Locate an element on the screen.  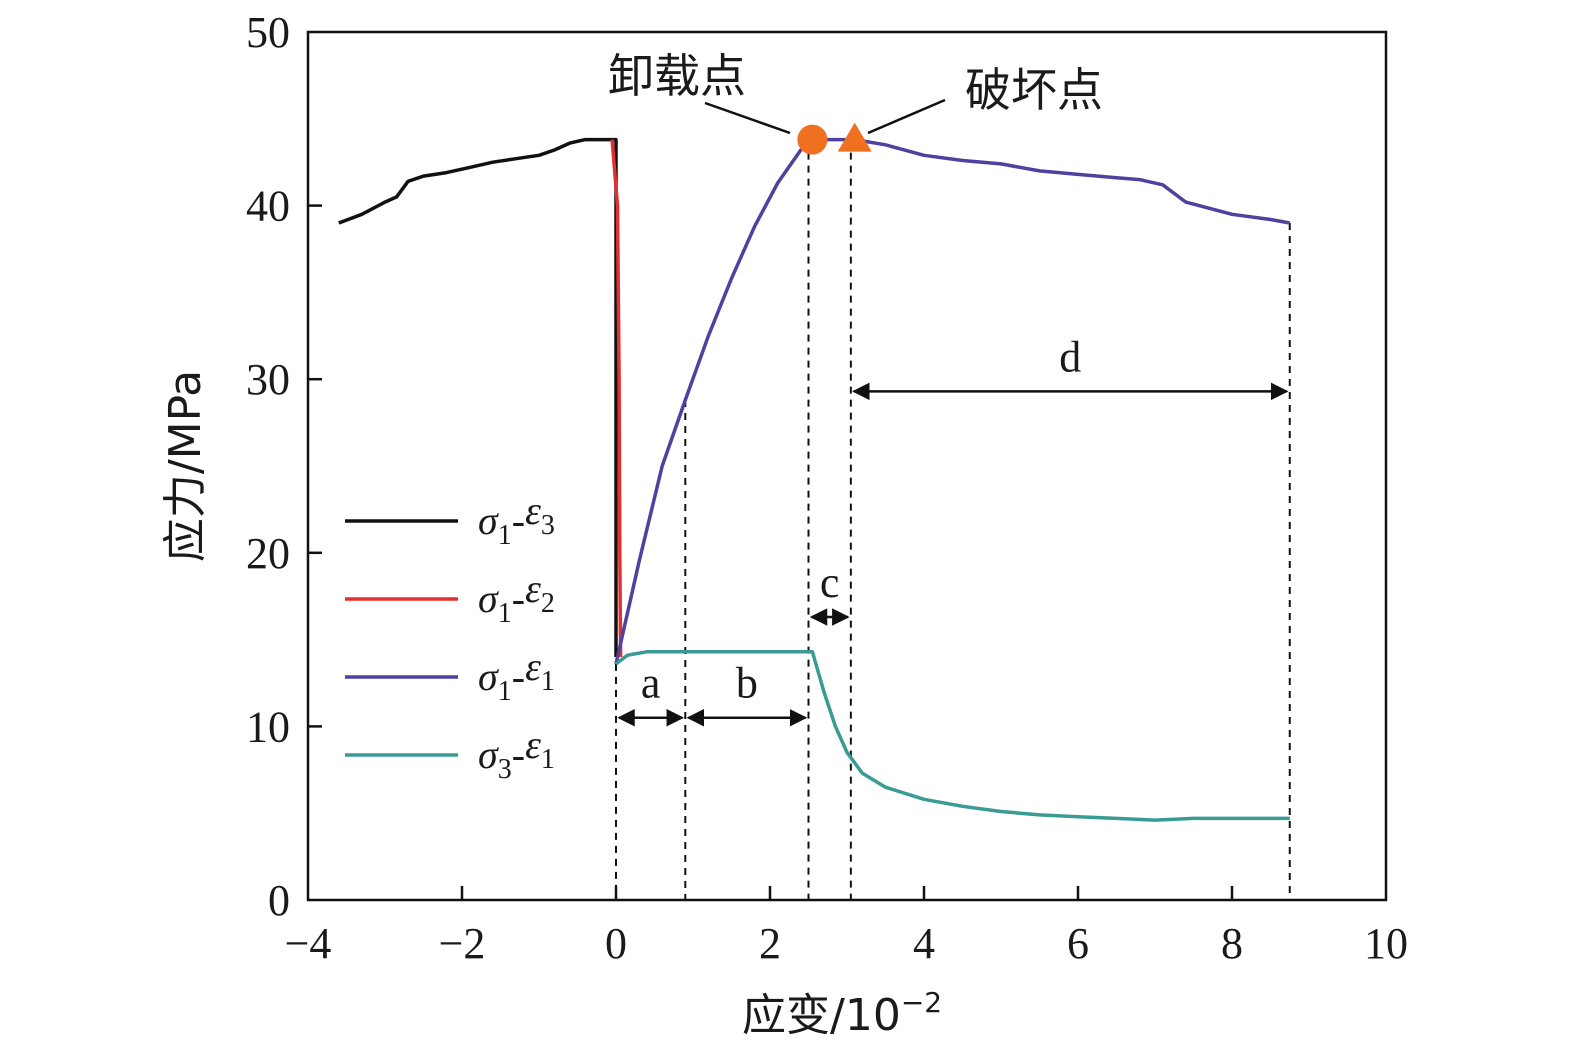
legend-label-2: σ1-ε1 is located at coordinates (516, 675).